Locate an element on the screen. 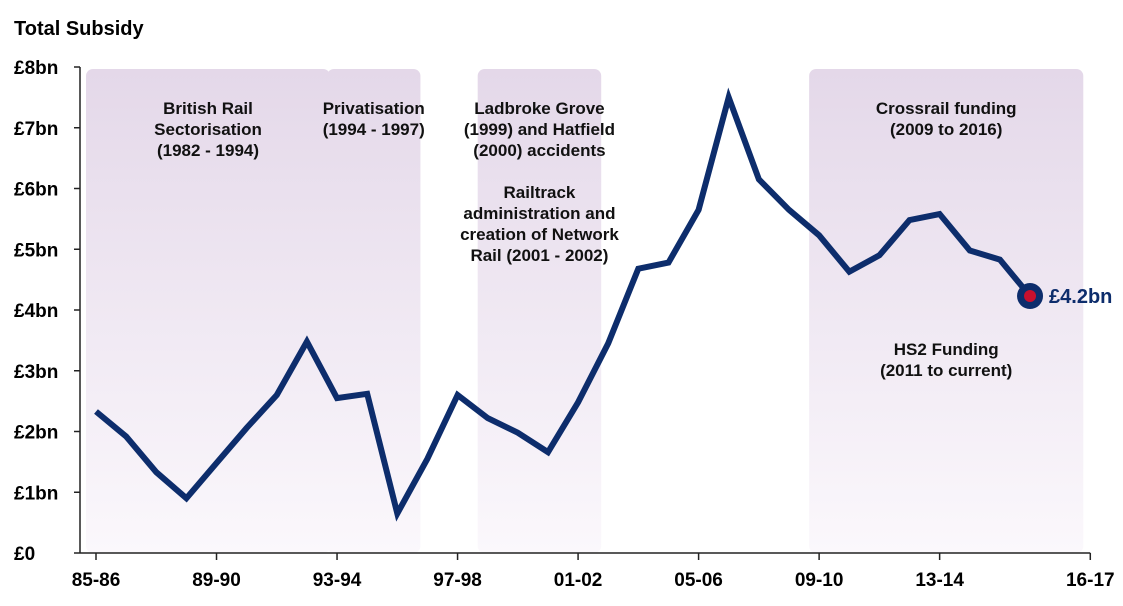 The height and width of the screenshot is (606, 1123). x-tick-label: 97-98 is located at coordinates (457, 580).